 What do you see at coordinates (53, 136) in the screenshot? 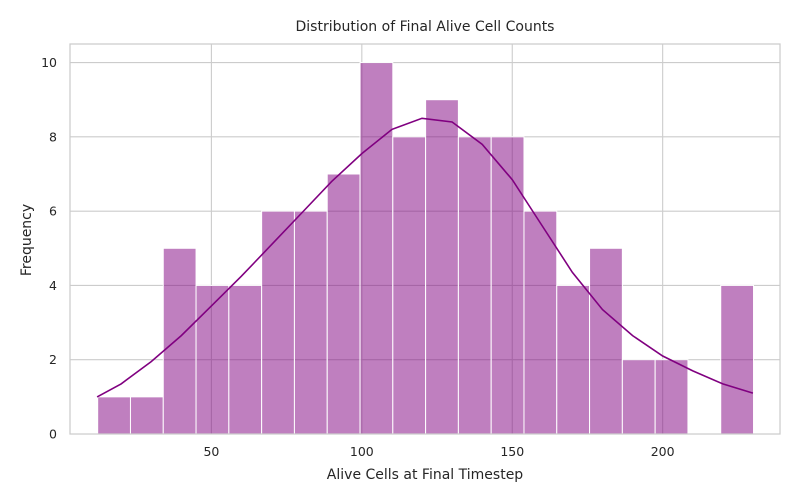
I see `y-tick-label: 8` at bounding box center [53, 136].